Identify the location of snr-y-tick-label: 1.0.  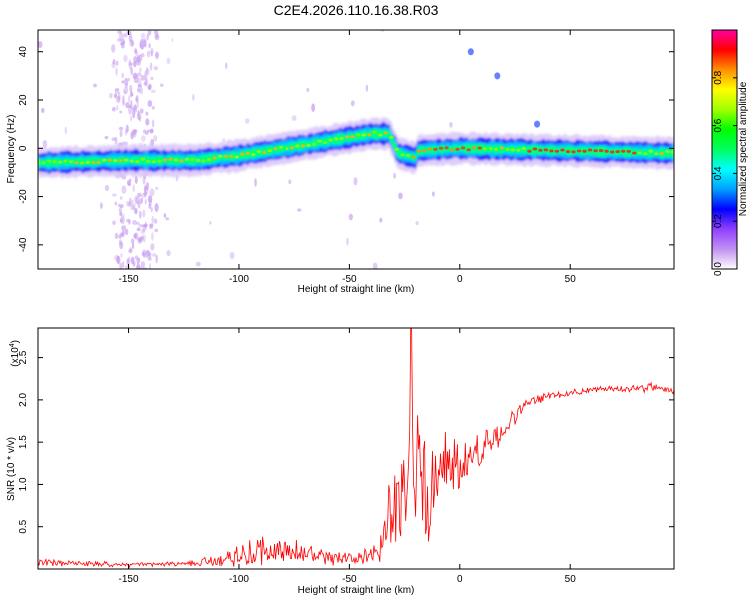
(23, 484).